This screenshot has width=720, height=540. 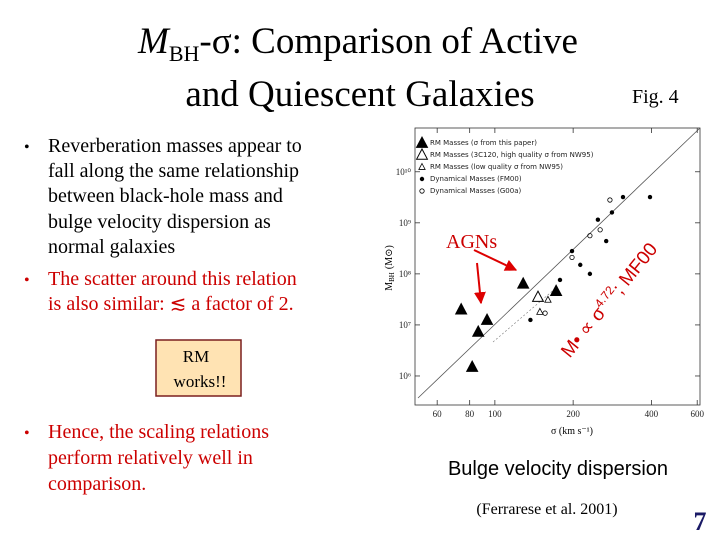 What do you see at coordinates (97, 484) in the screenshot?
I see `bullet-line: comparison.` at bounding box center [97, 484].